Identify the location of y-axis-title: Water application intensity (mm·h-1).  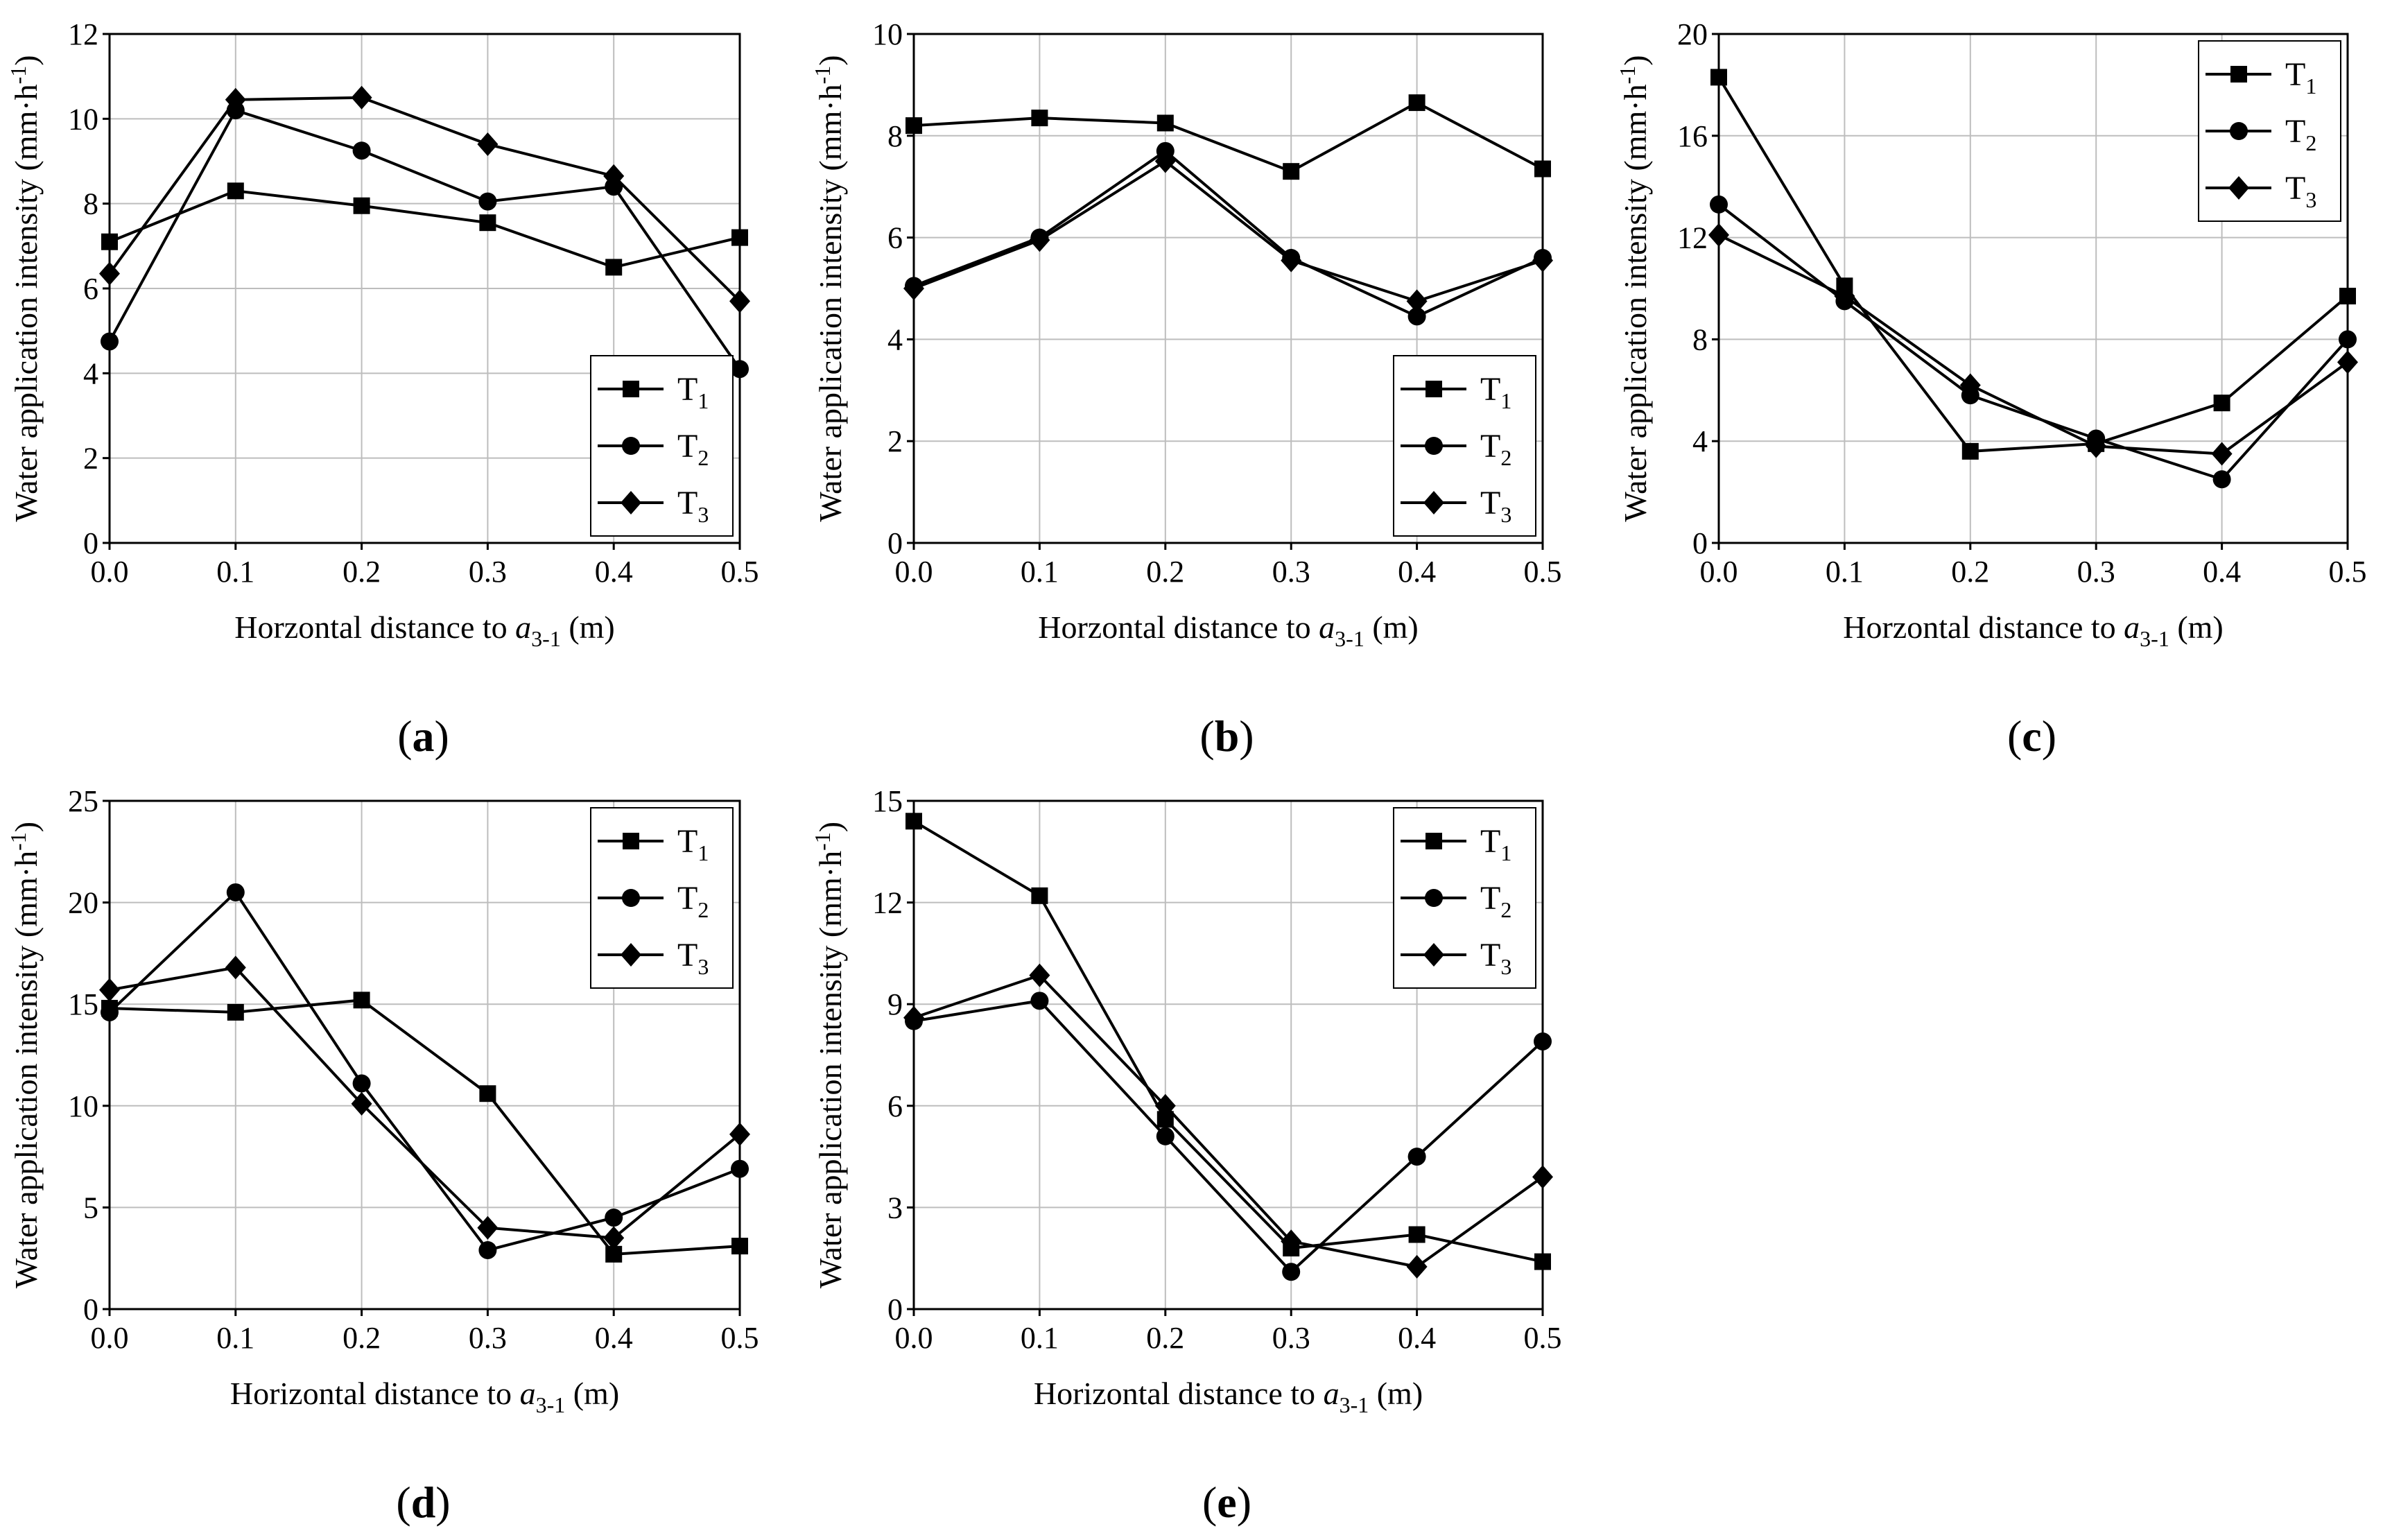
(829, 288).